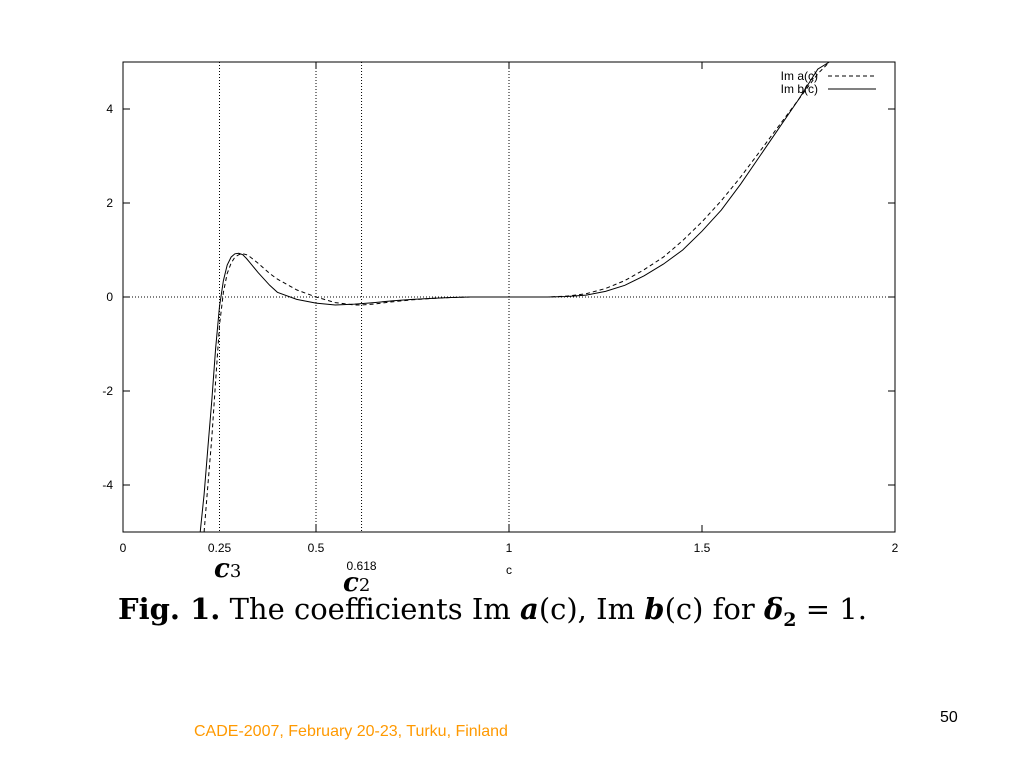 The width and height of the screenshot is (1024, 768). What do you see at coordinates (316, 548) in the screenshot?
I see `x-tick-label: 0.5` at bounding box center [316, 548].